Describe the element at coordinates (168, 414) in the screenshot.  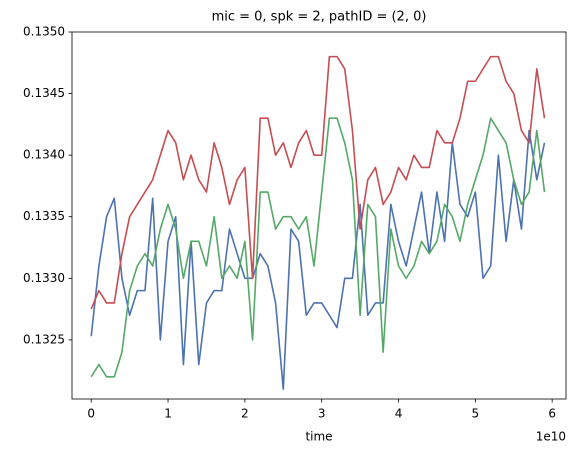
I see `x-tick-label: 1` at that location.